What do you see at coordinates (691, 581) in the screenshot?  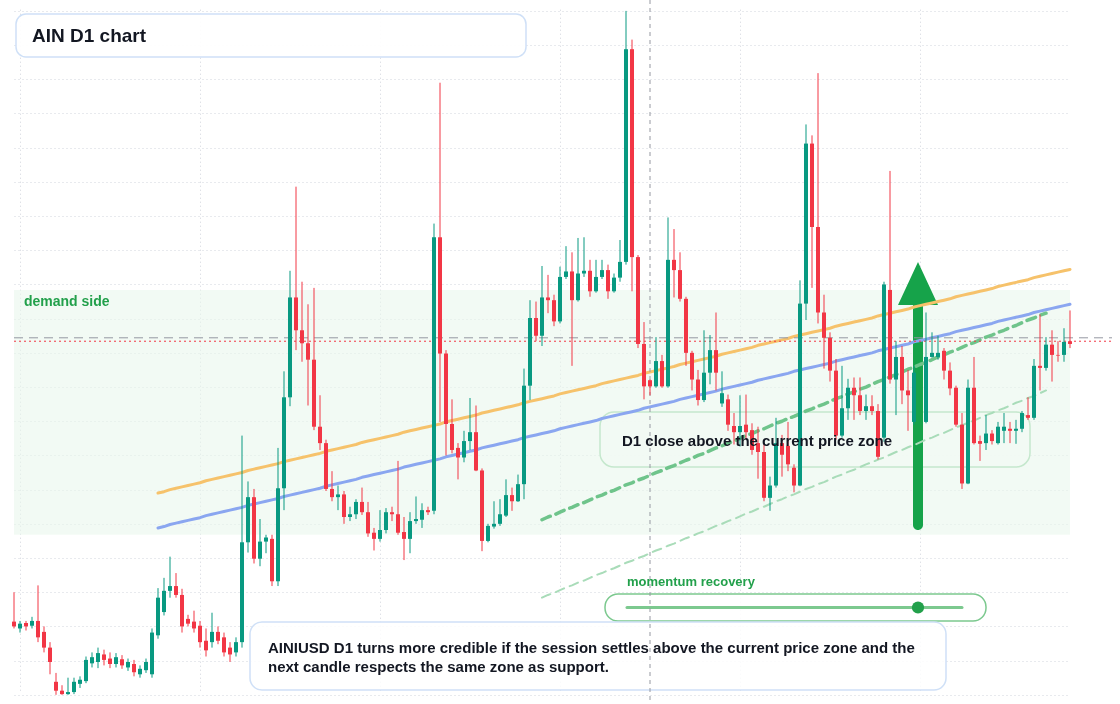 I see `annotation: momentum recovery` at bounding box center [691, 581].